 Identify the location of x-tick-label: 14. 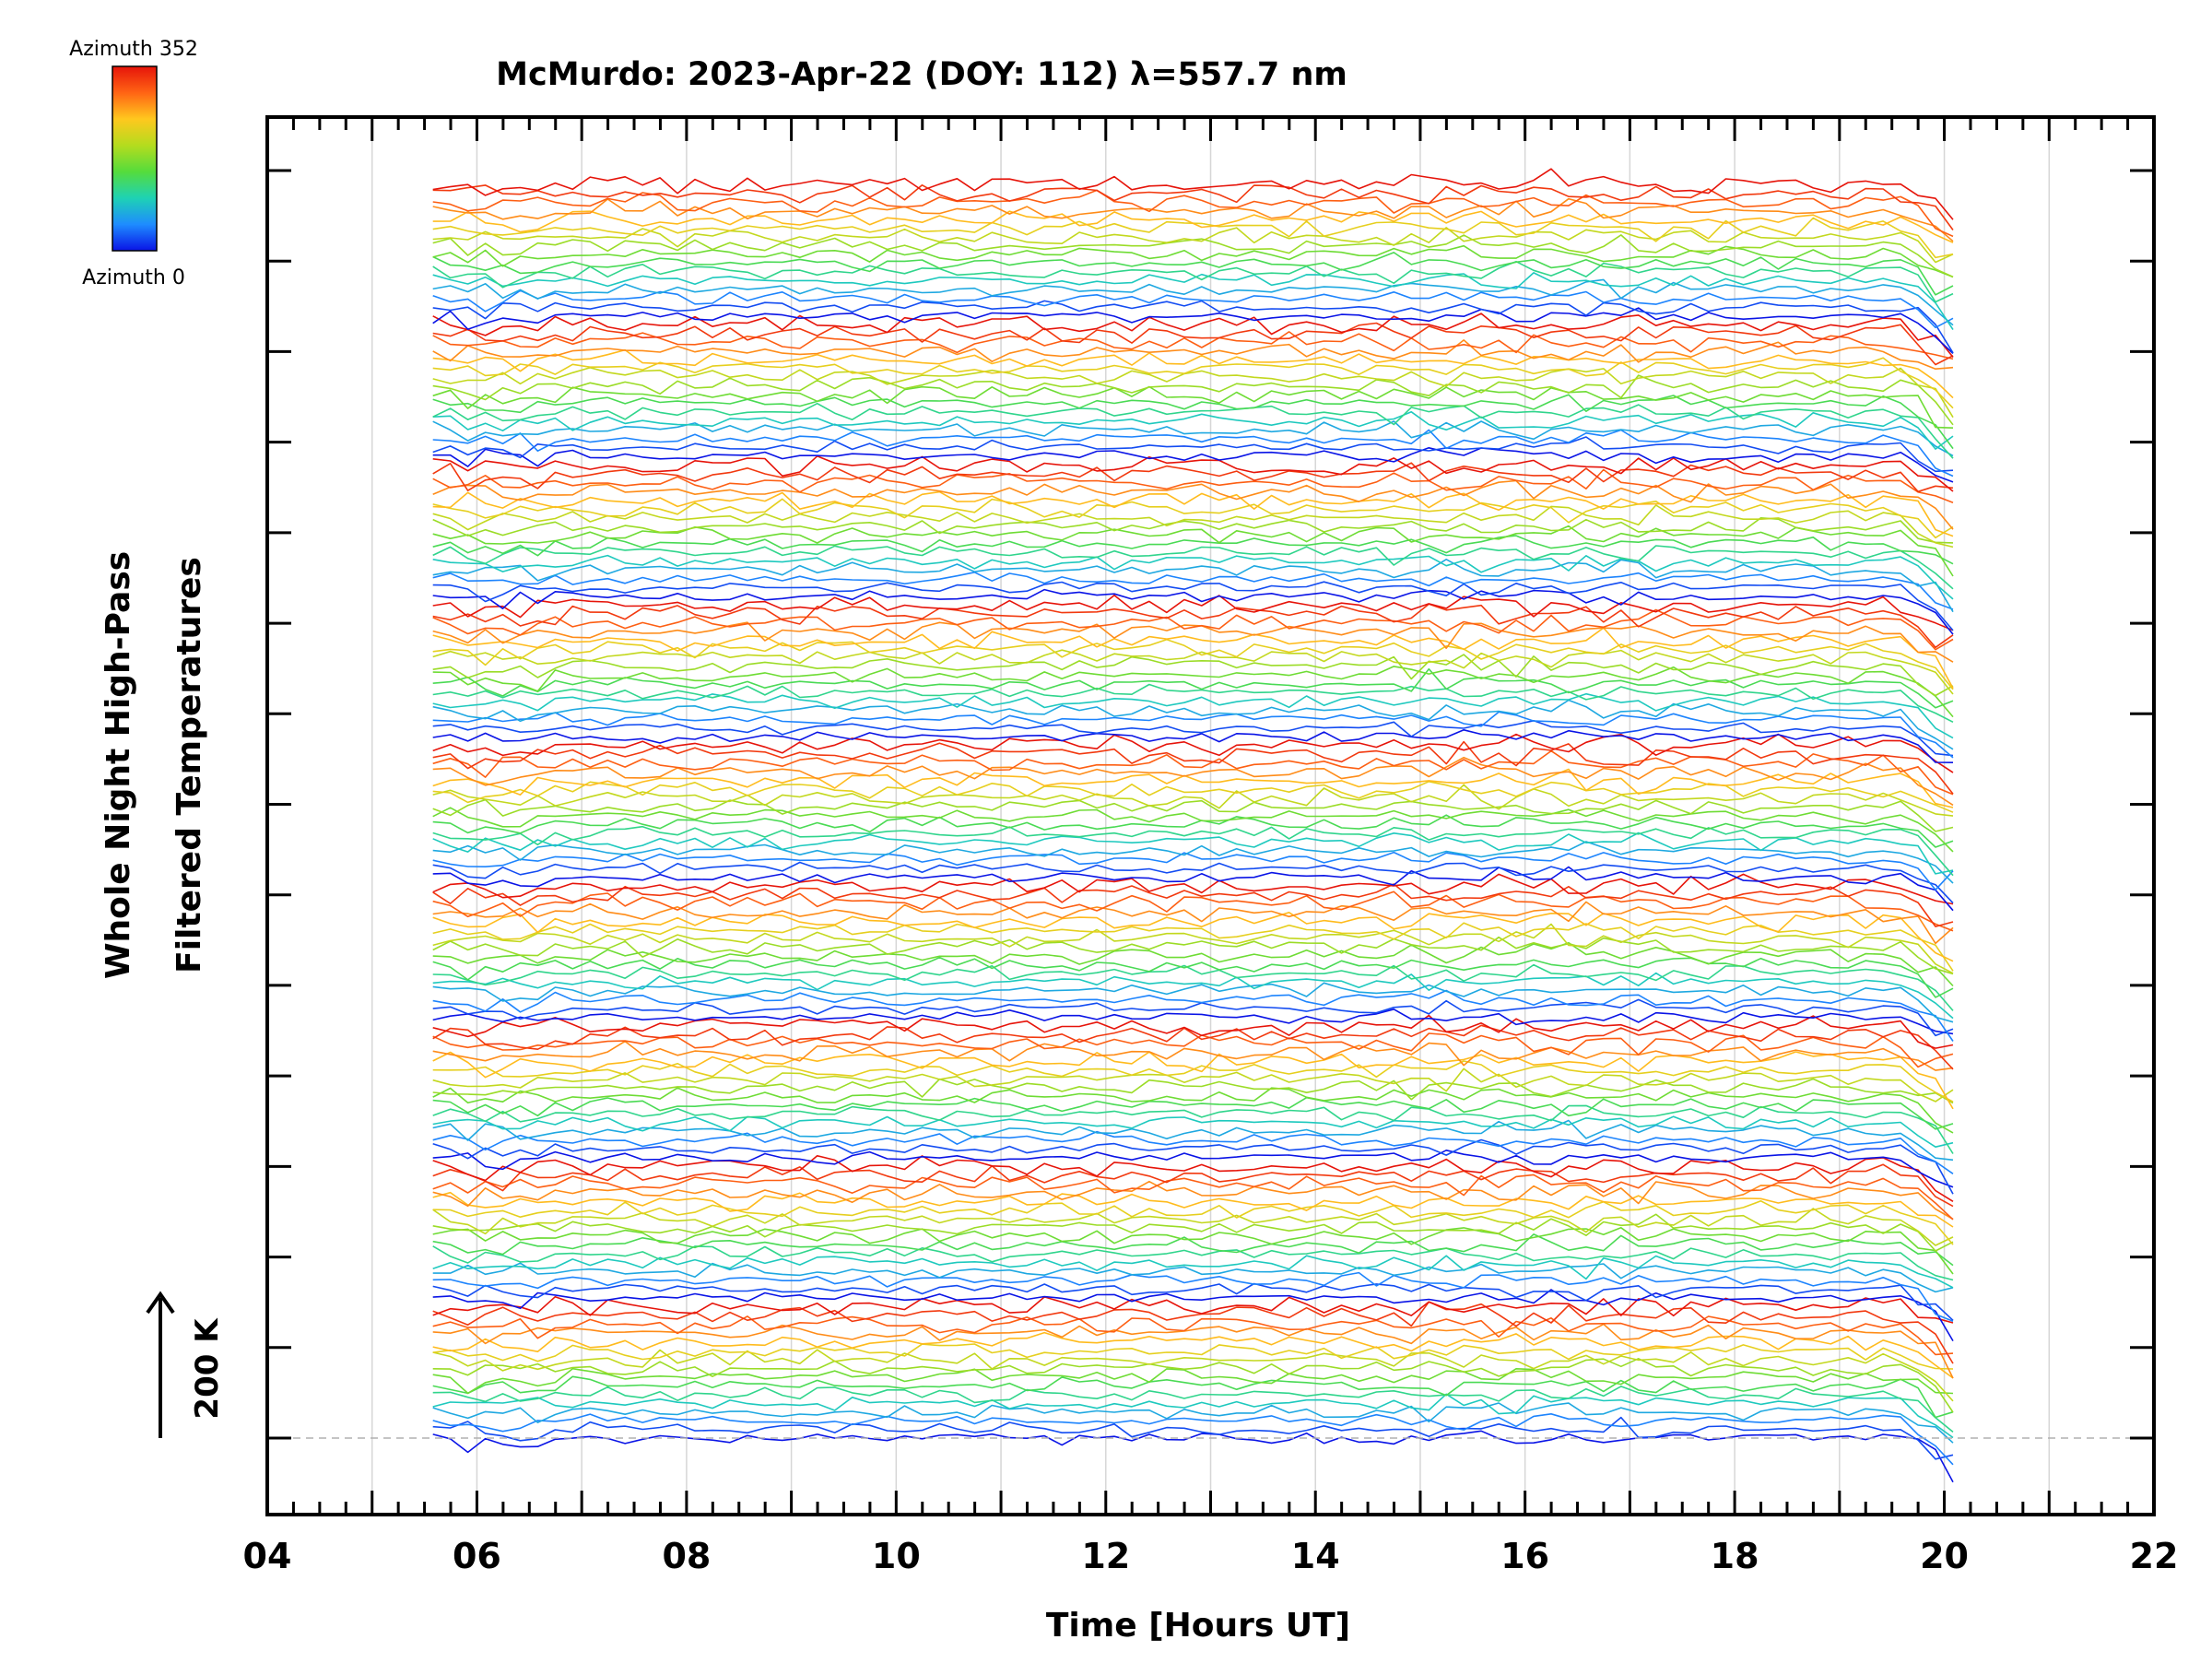
(1315, 1556).